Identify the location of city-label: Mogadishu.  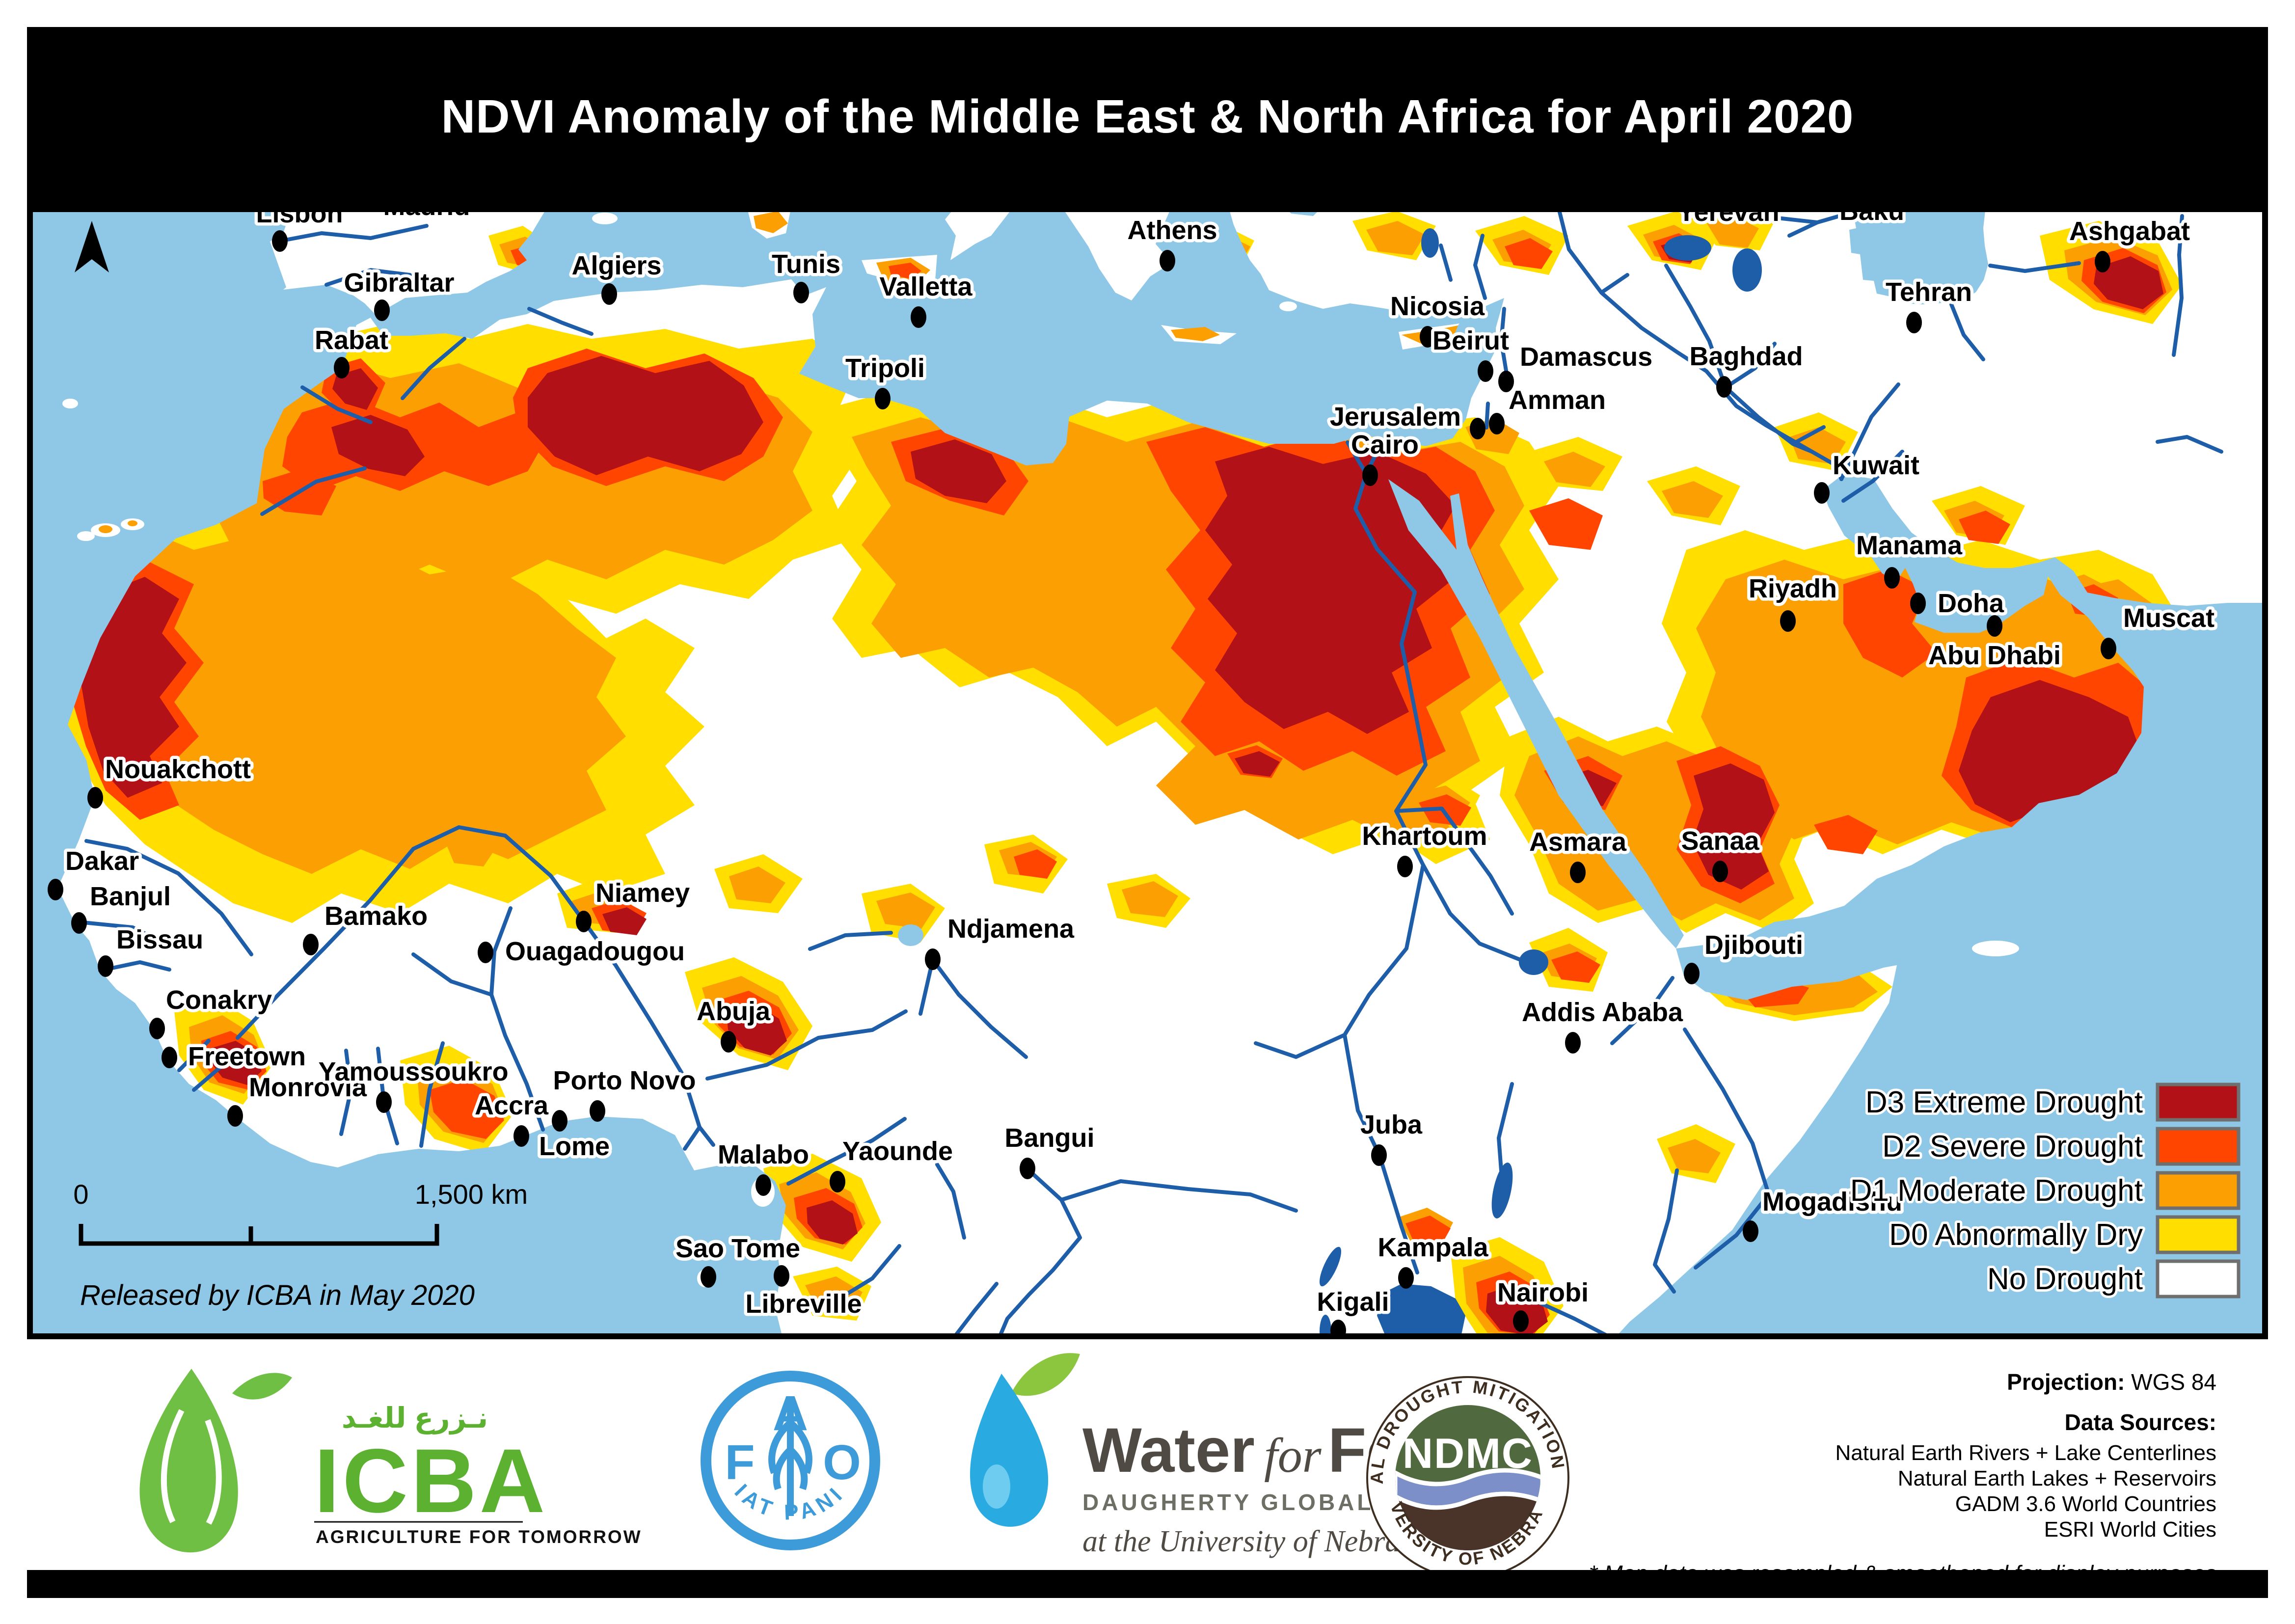
(1832, 1202).